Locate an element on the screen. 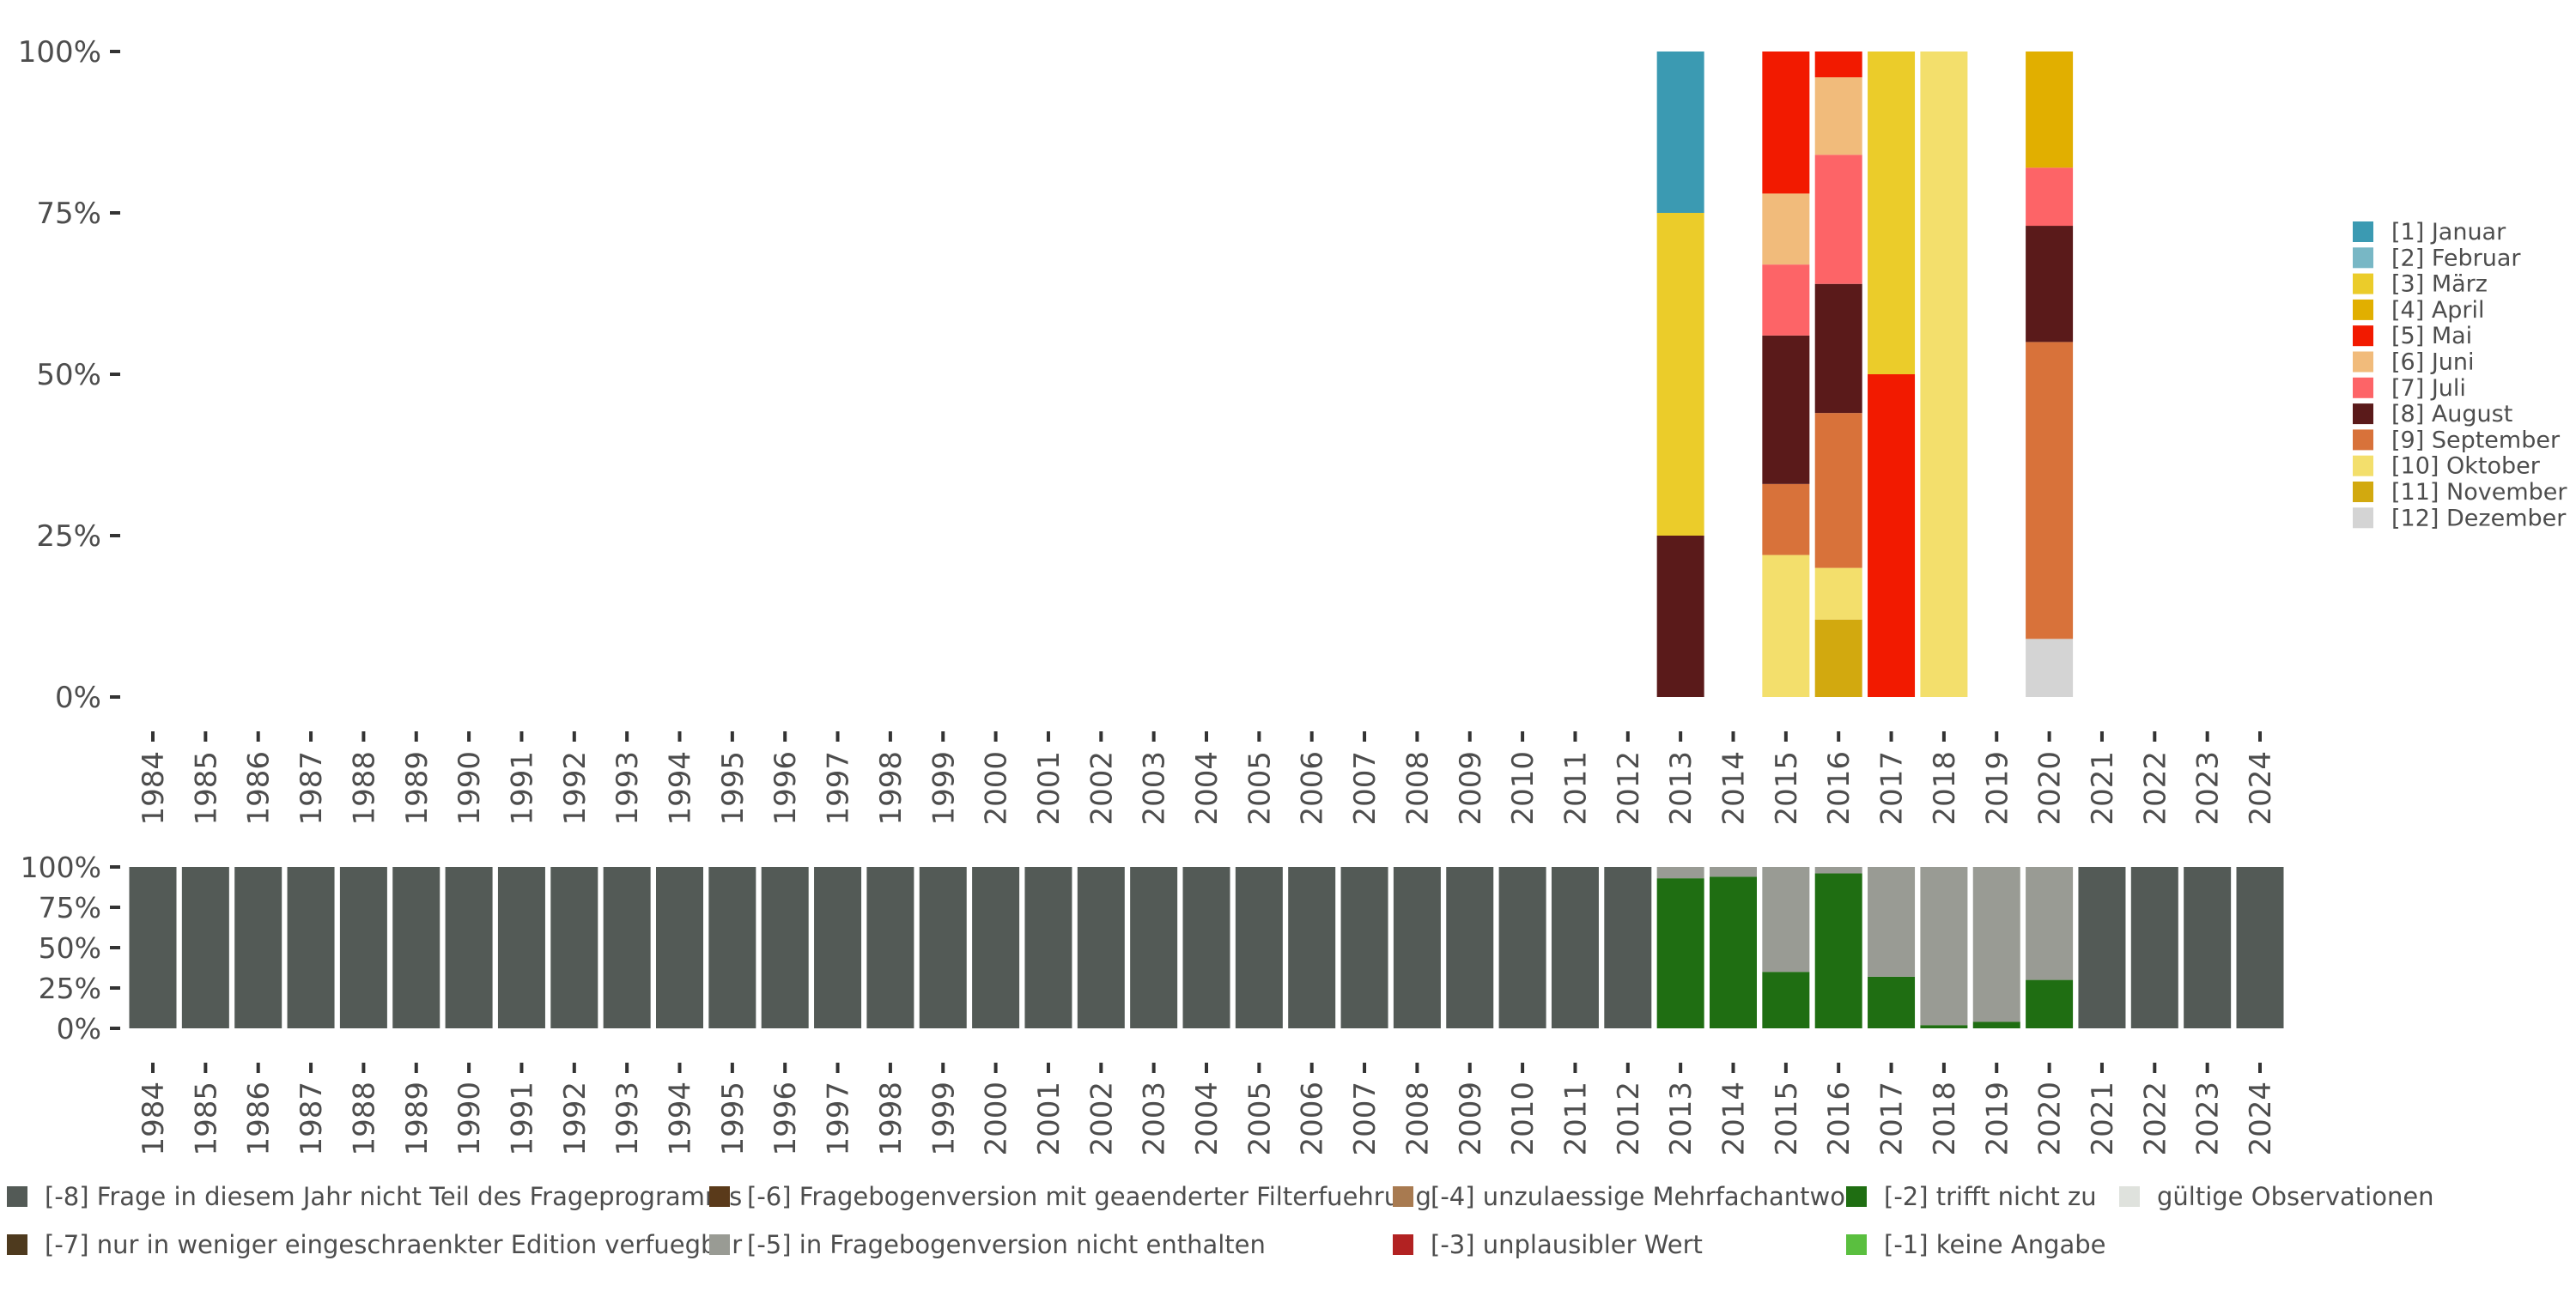 This screenshot has width=2576, height=1291. bar-segment-2017--5 is located at coordinates (1892, 922).